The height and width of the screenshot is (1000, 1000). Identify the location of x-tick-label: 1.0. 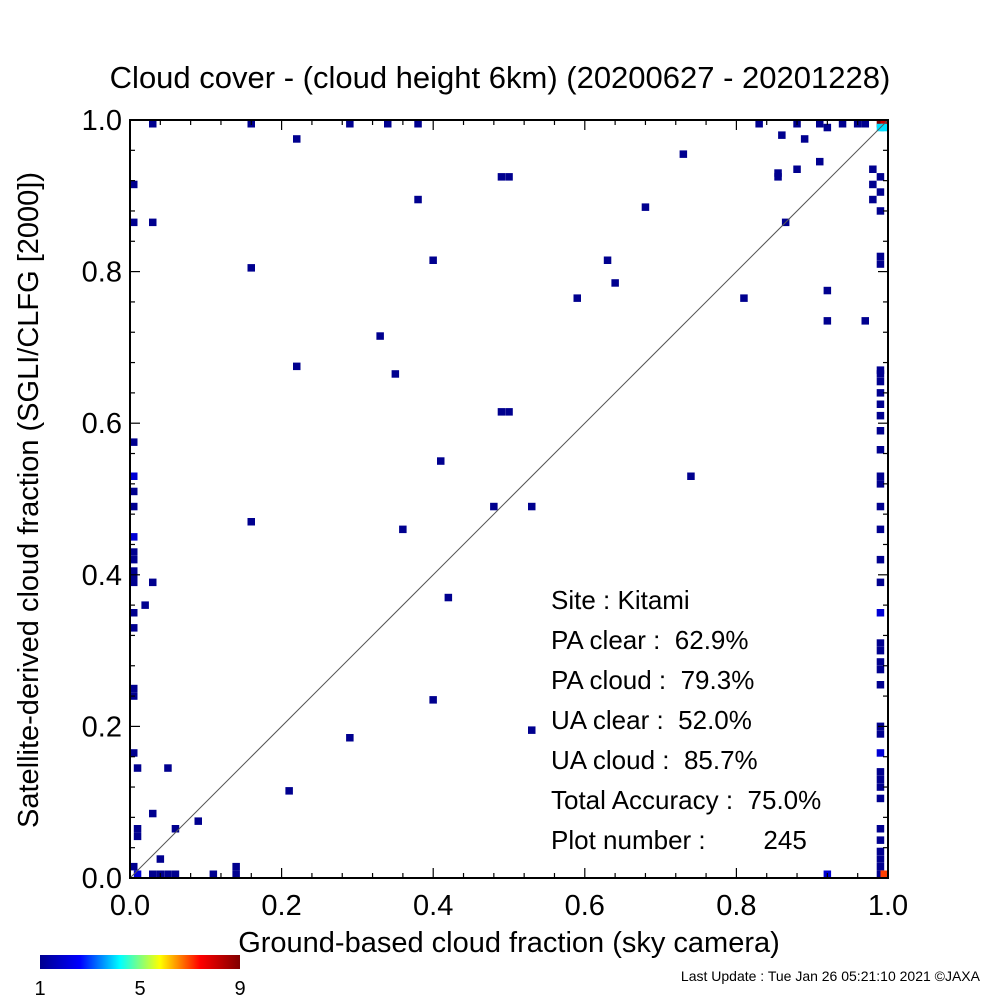
(888, 906).